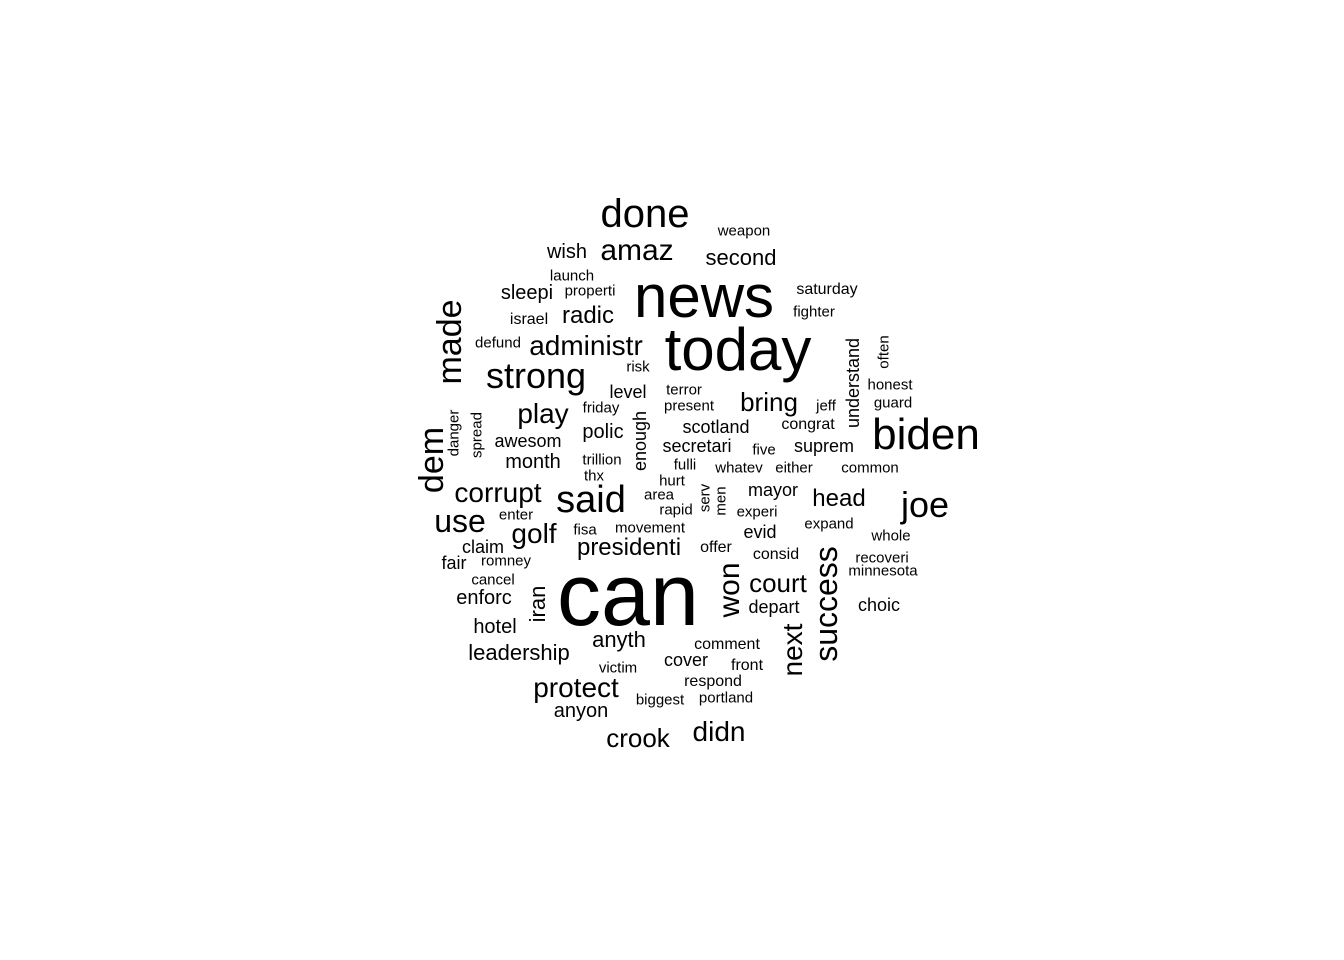  What do you see at coordinates (760, 532) in the screenshot?
I see `word-evid: evid` at bounding box center [760, 532].